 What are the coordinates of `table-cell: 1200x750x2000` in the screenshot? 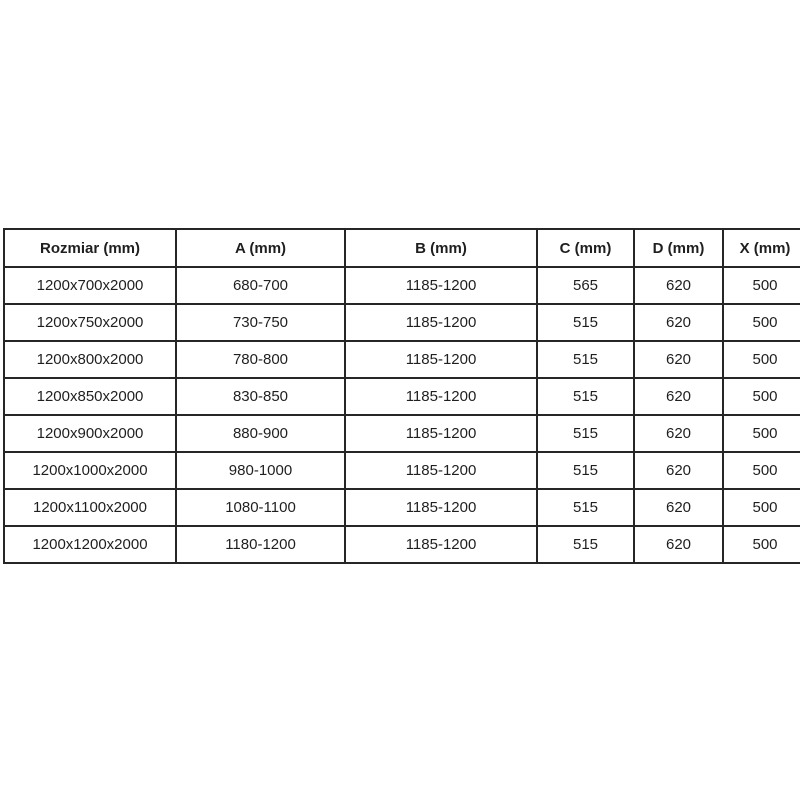 It's located at (90, 322).